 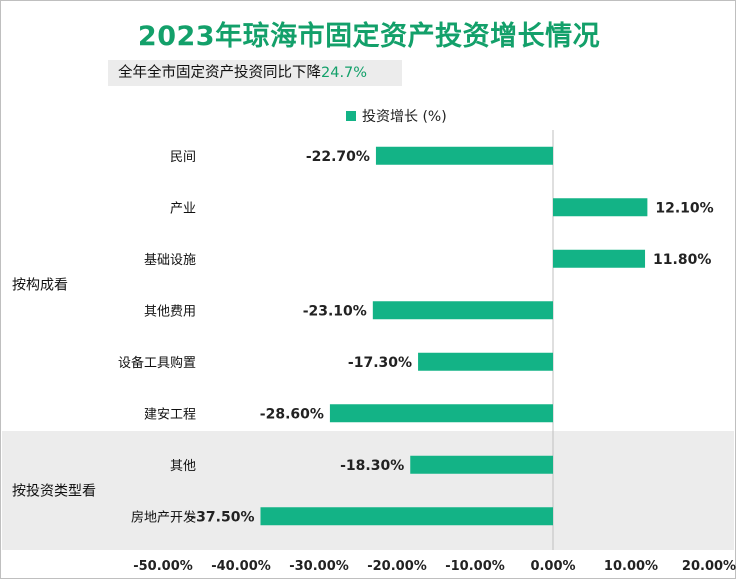 I want to click on data-label: -18.30%, so click(x=372, y=466).